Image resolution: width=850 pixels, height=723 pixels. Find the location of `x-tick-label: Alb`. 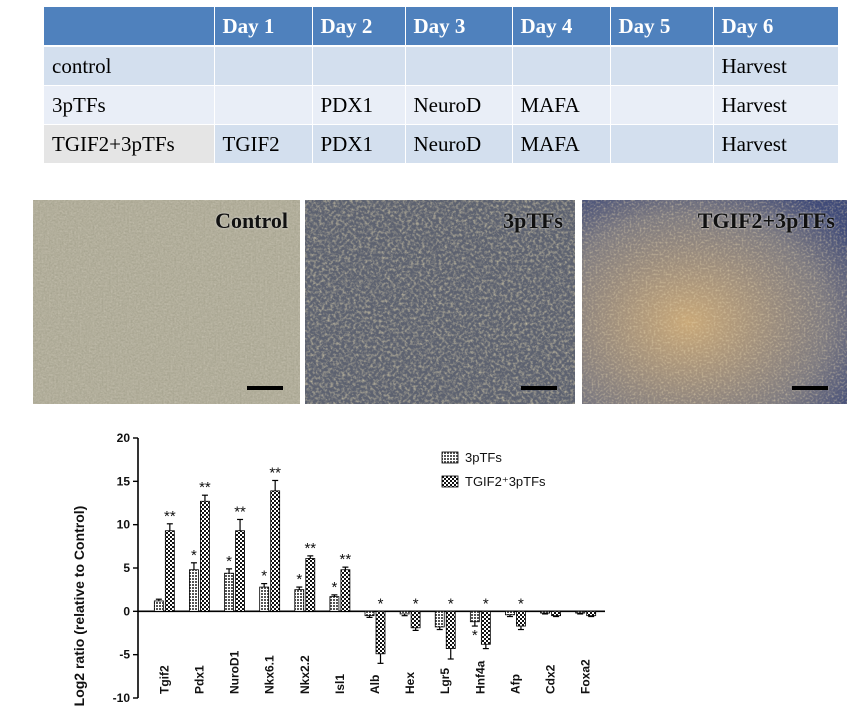

x-tick-label: Alb is located at coordinates (375, 684).